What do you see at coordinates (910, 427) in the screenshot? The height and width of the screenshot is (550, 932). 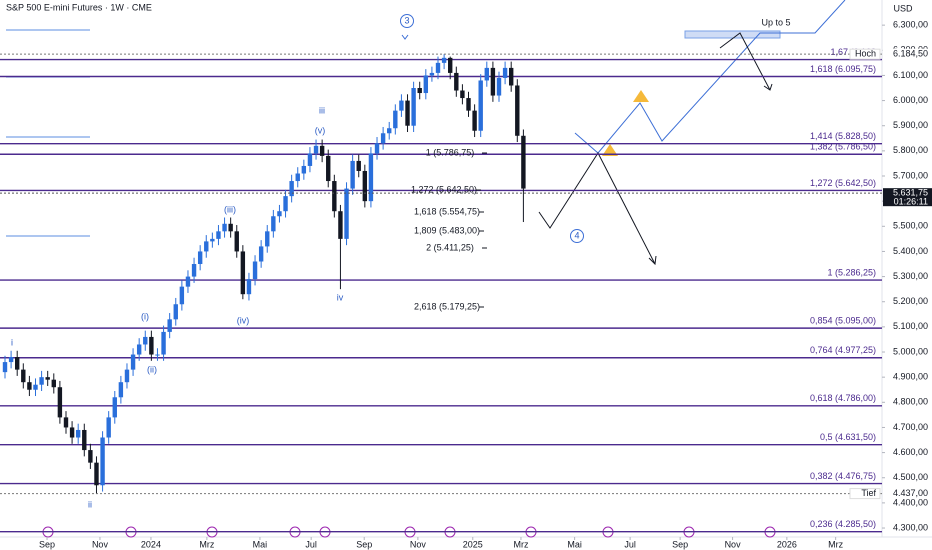 I see `y-tick-label: 4.700,00` at bounding box center [910, 427].